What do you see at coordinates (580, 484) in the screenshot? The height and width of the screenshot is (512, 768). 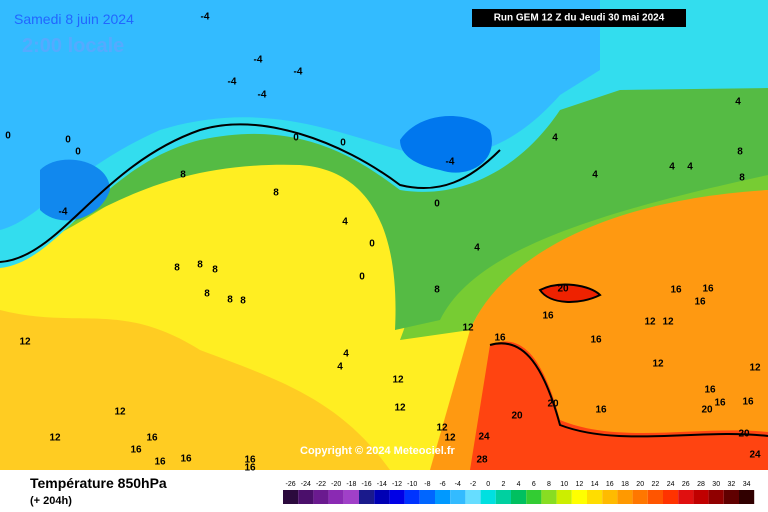 I see `colorbar-label: 12` at bounding box center [580, 484].